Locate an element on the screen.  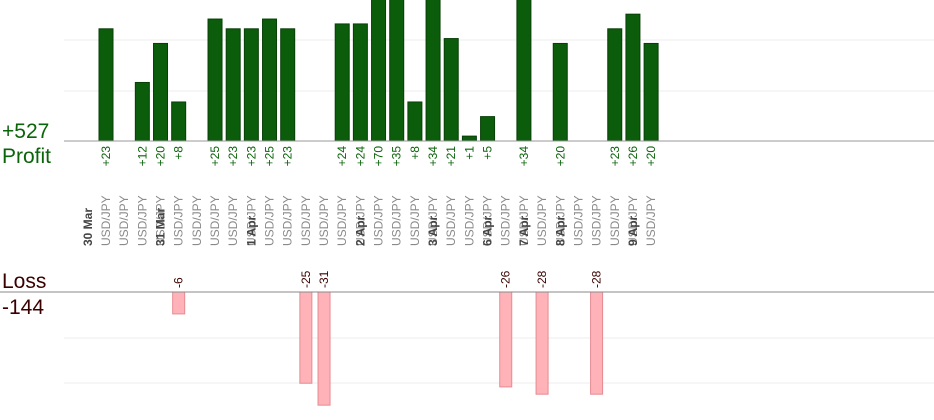
x-date-label: 6 Apr is located at coordinates (488, 230).